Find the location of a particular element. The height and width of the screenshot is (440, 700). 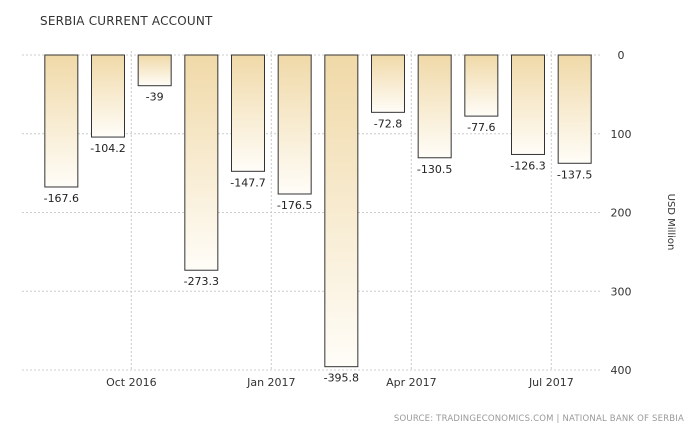

bar-value-label: -273.3 is located at coordinates (201, 281).